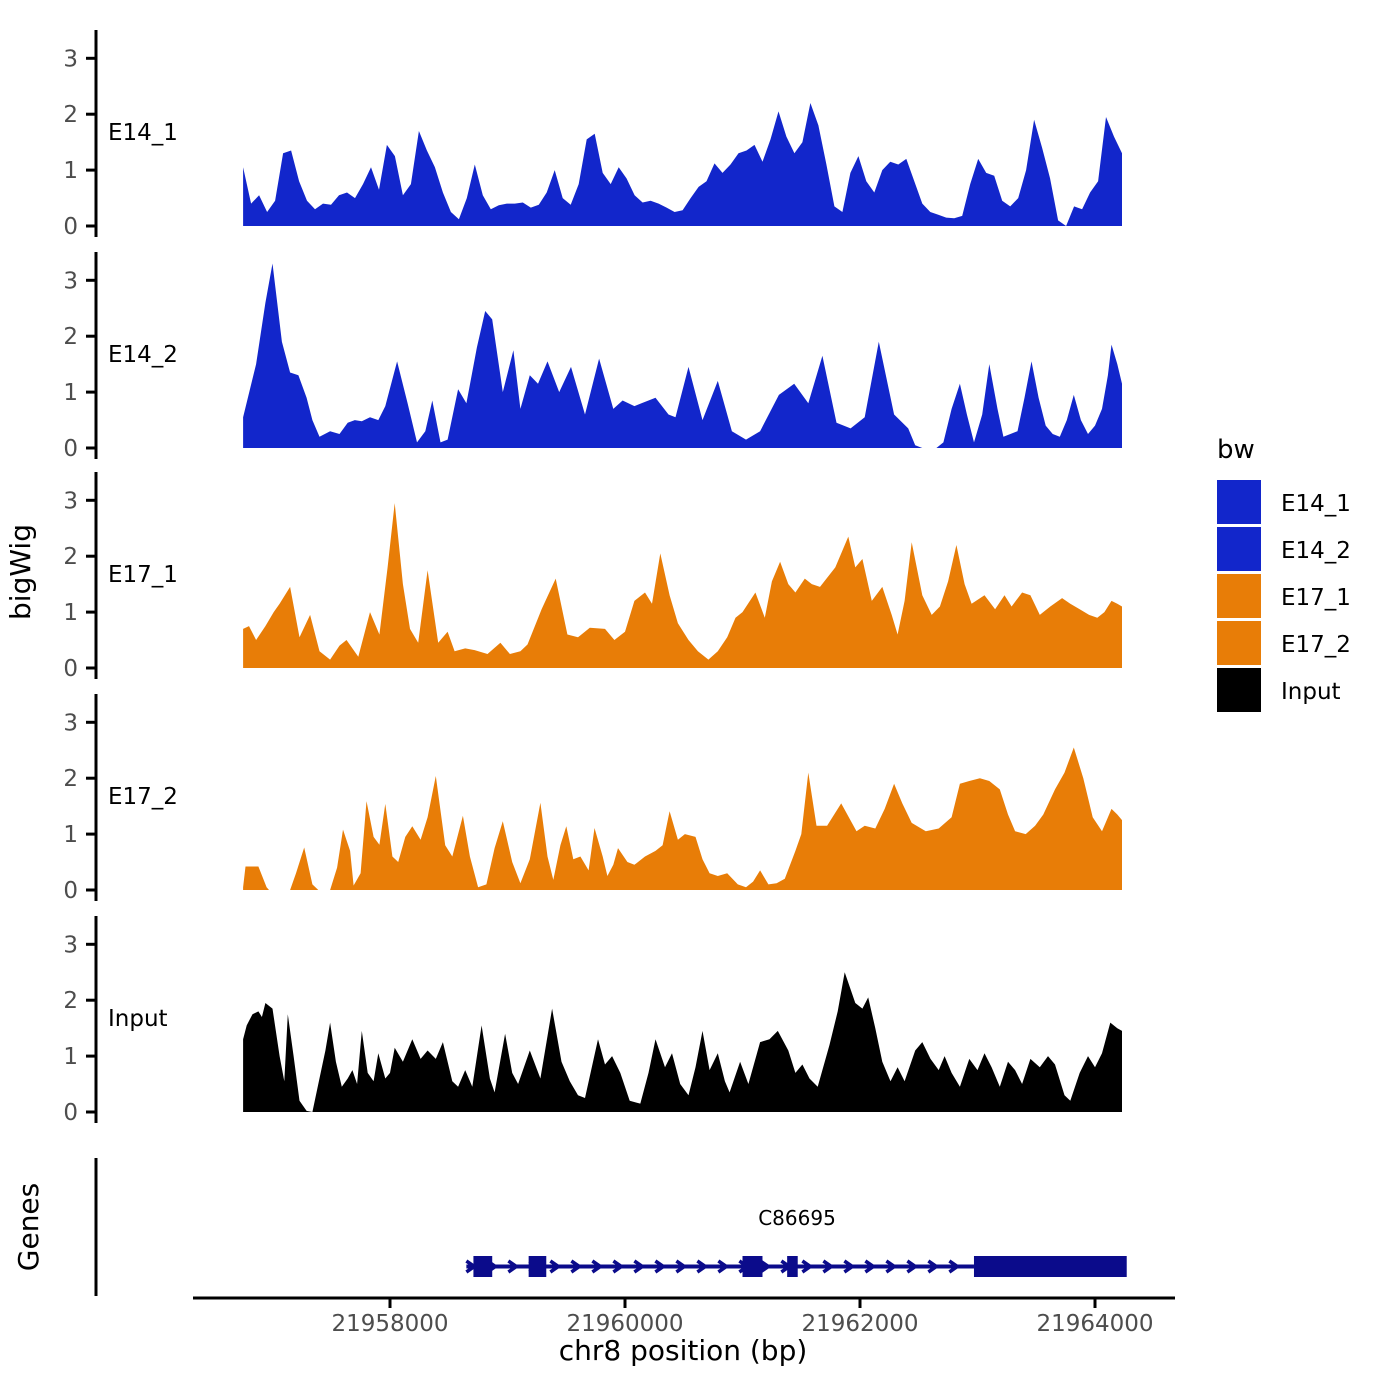  I want to click on track-panel-E17_2: 0 1 2 3 E17_2, so click(593, 799).